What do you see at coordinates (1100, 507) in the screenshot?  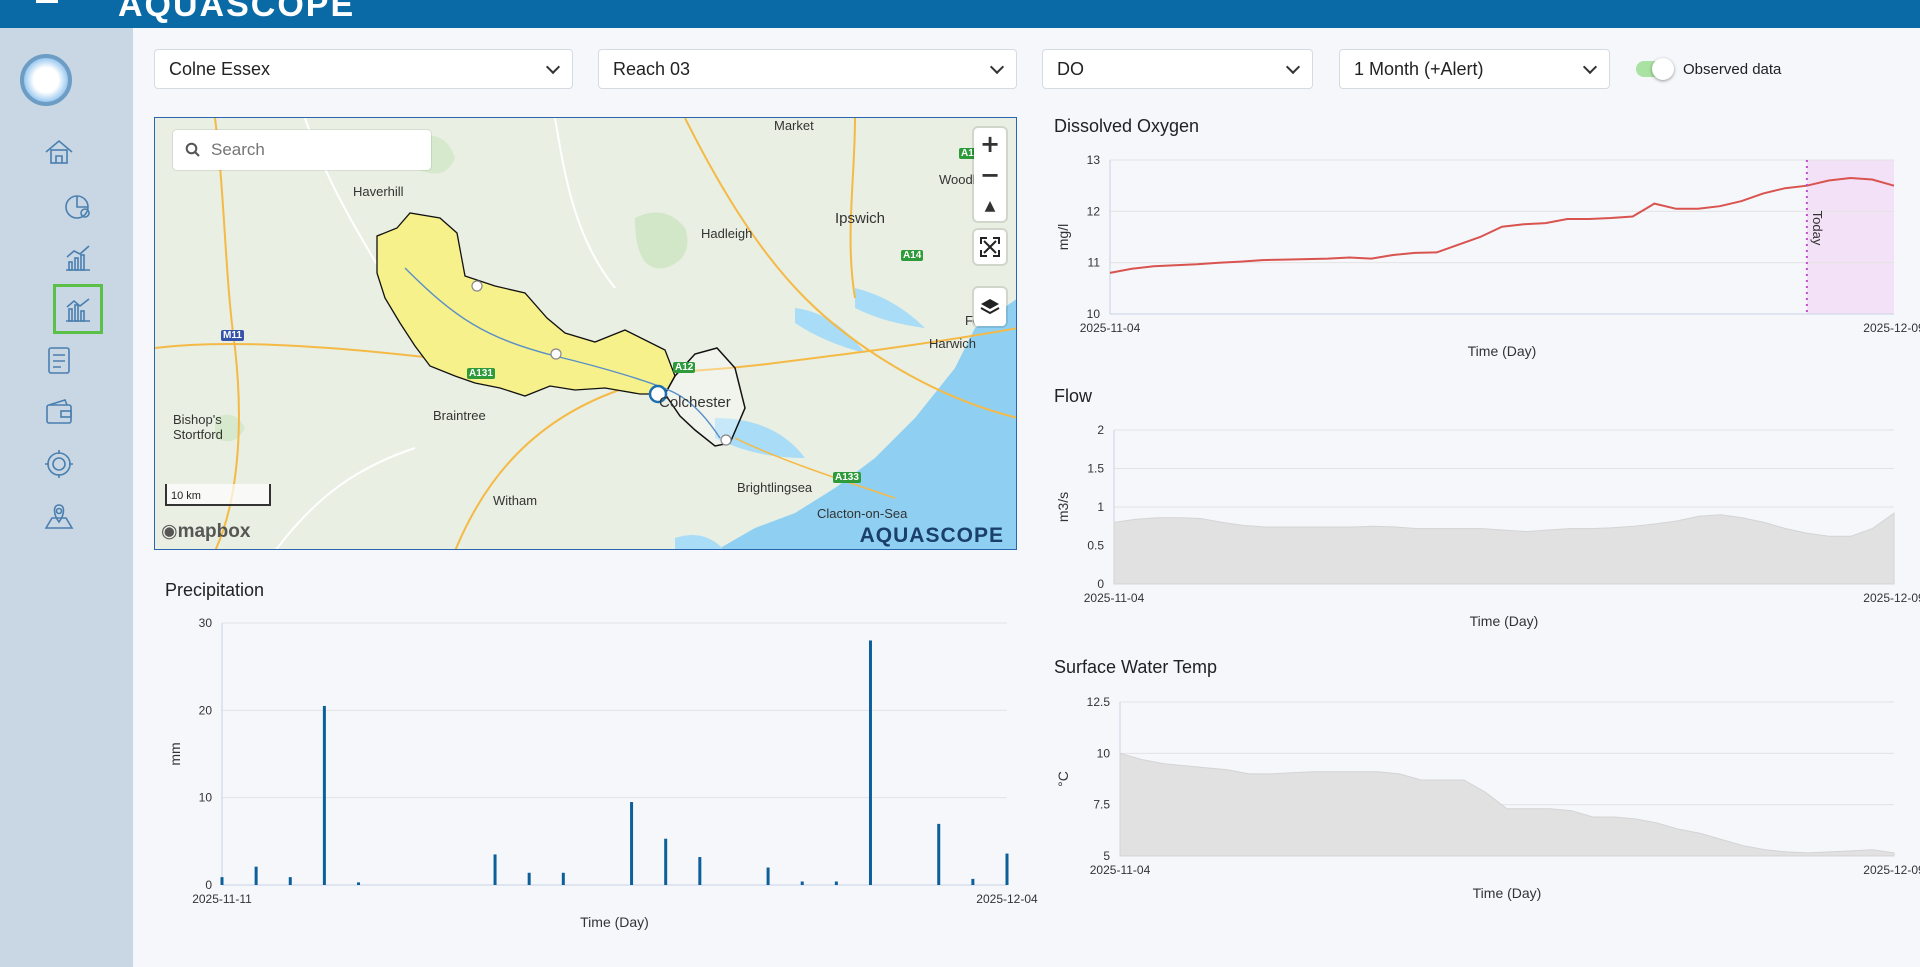 I see `y-tick-label: 1` at bounding box center [1100, 507].